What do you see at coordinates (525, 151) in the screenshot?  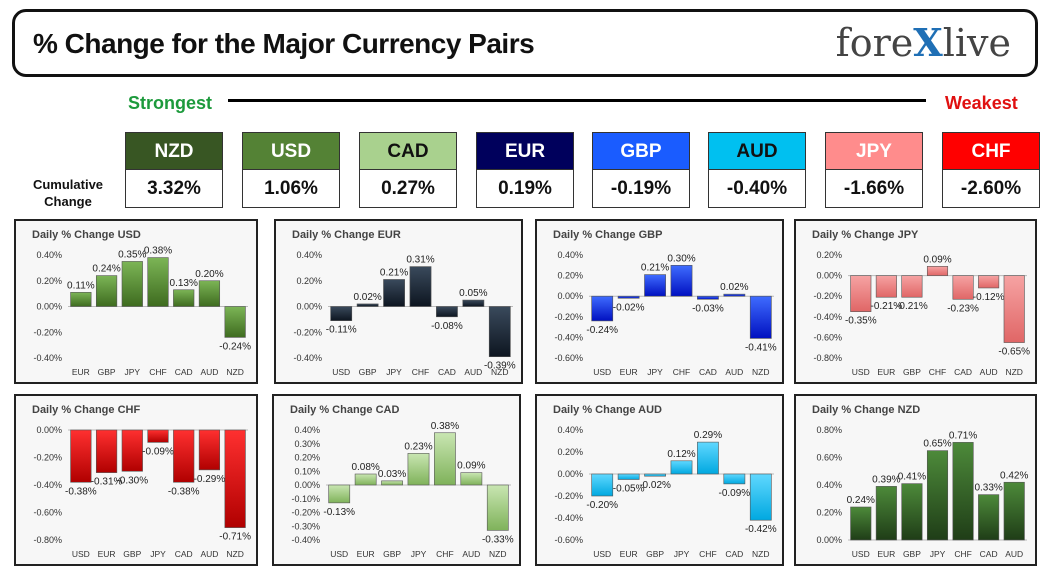 I see `currency-name: EUR` at bounding box center [525, 151].